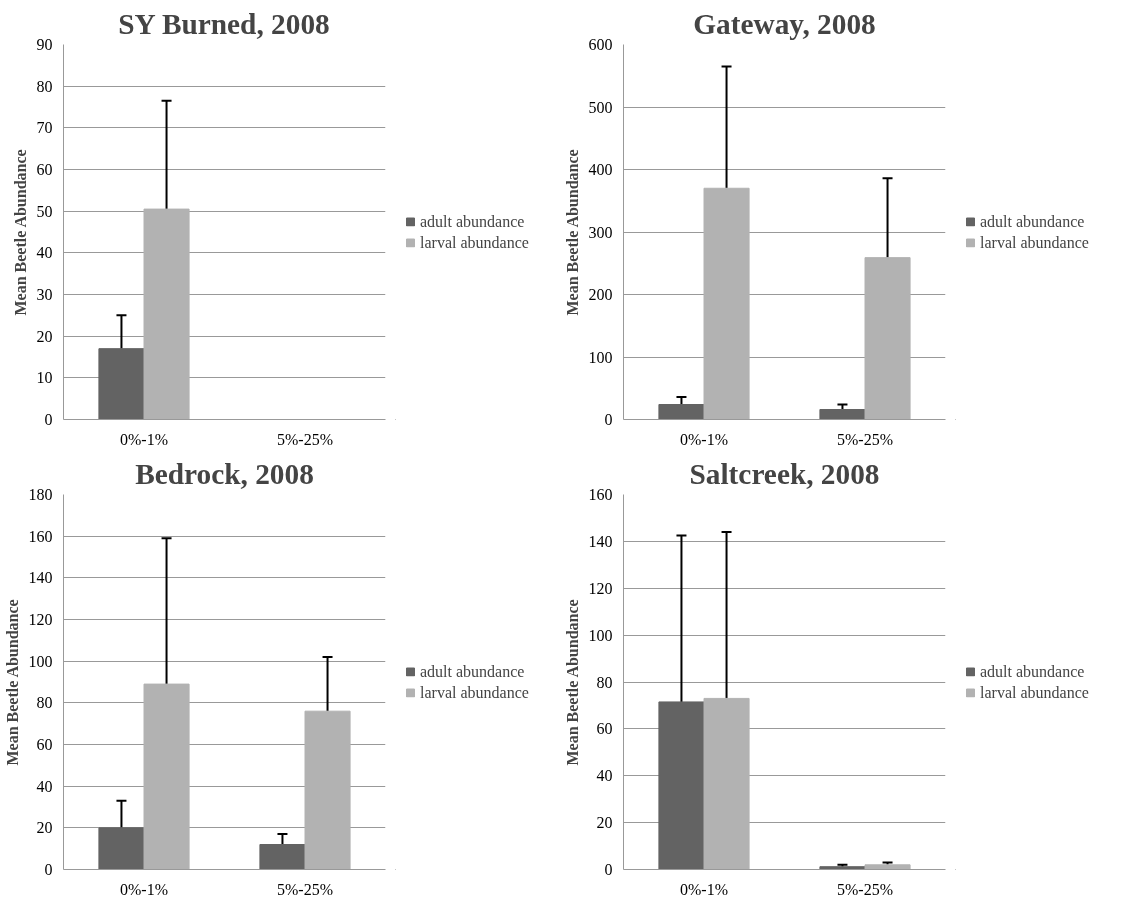 This screenshot has height=924, width=1147. Describe the element at coordinates (224, 23) in the screenshot. I see `chart-title: SY Burned, 2008` at that location.